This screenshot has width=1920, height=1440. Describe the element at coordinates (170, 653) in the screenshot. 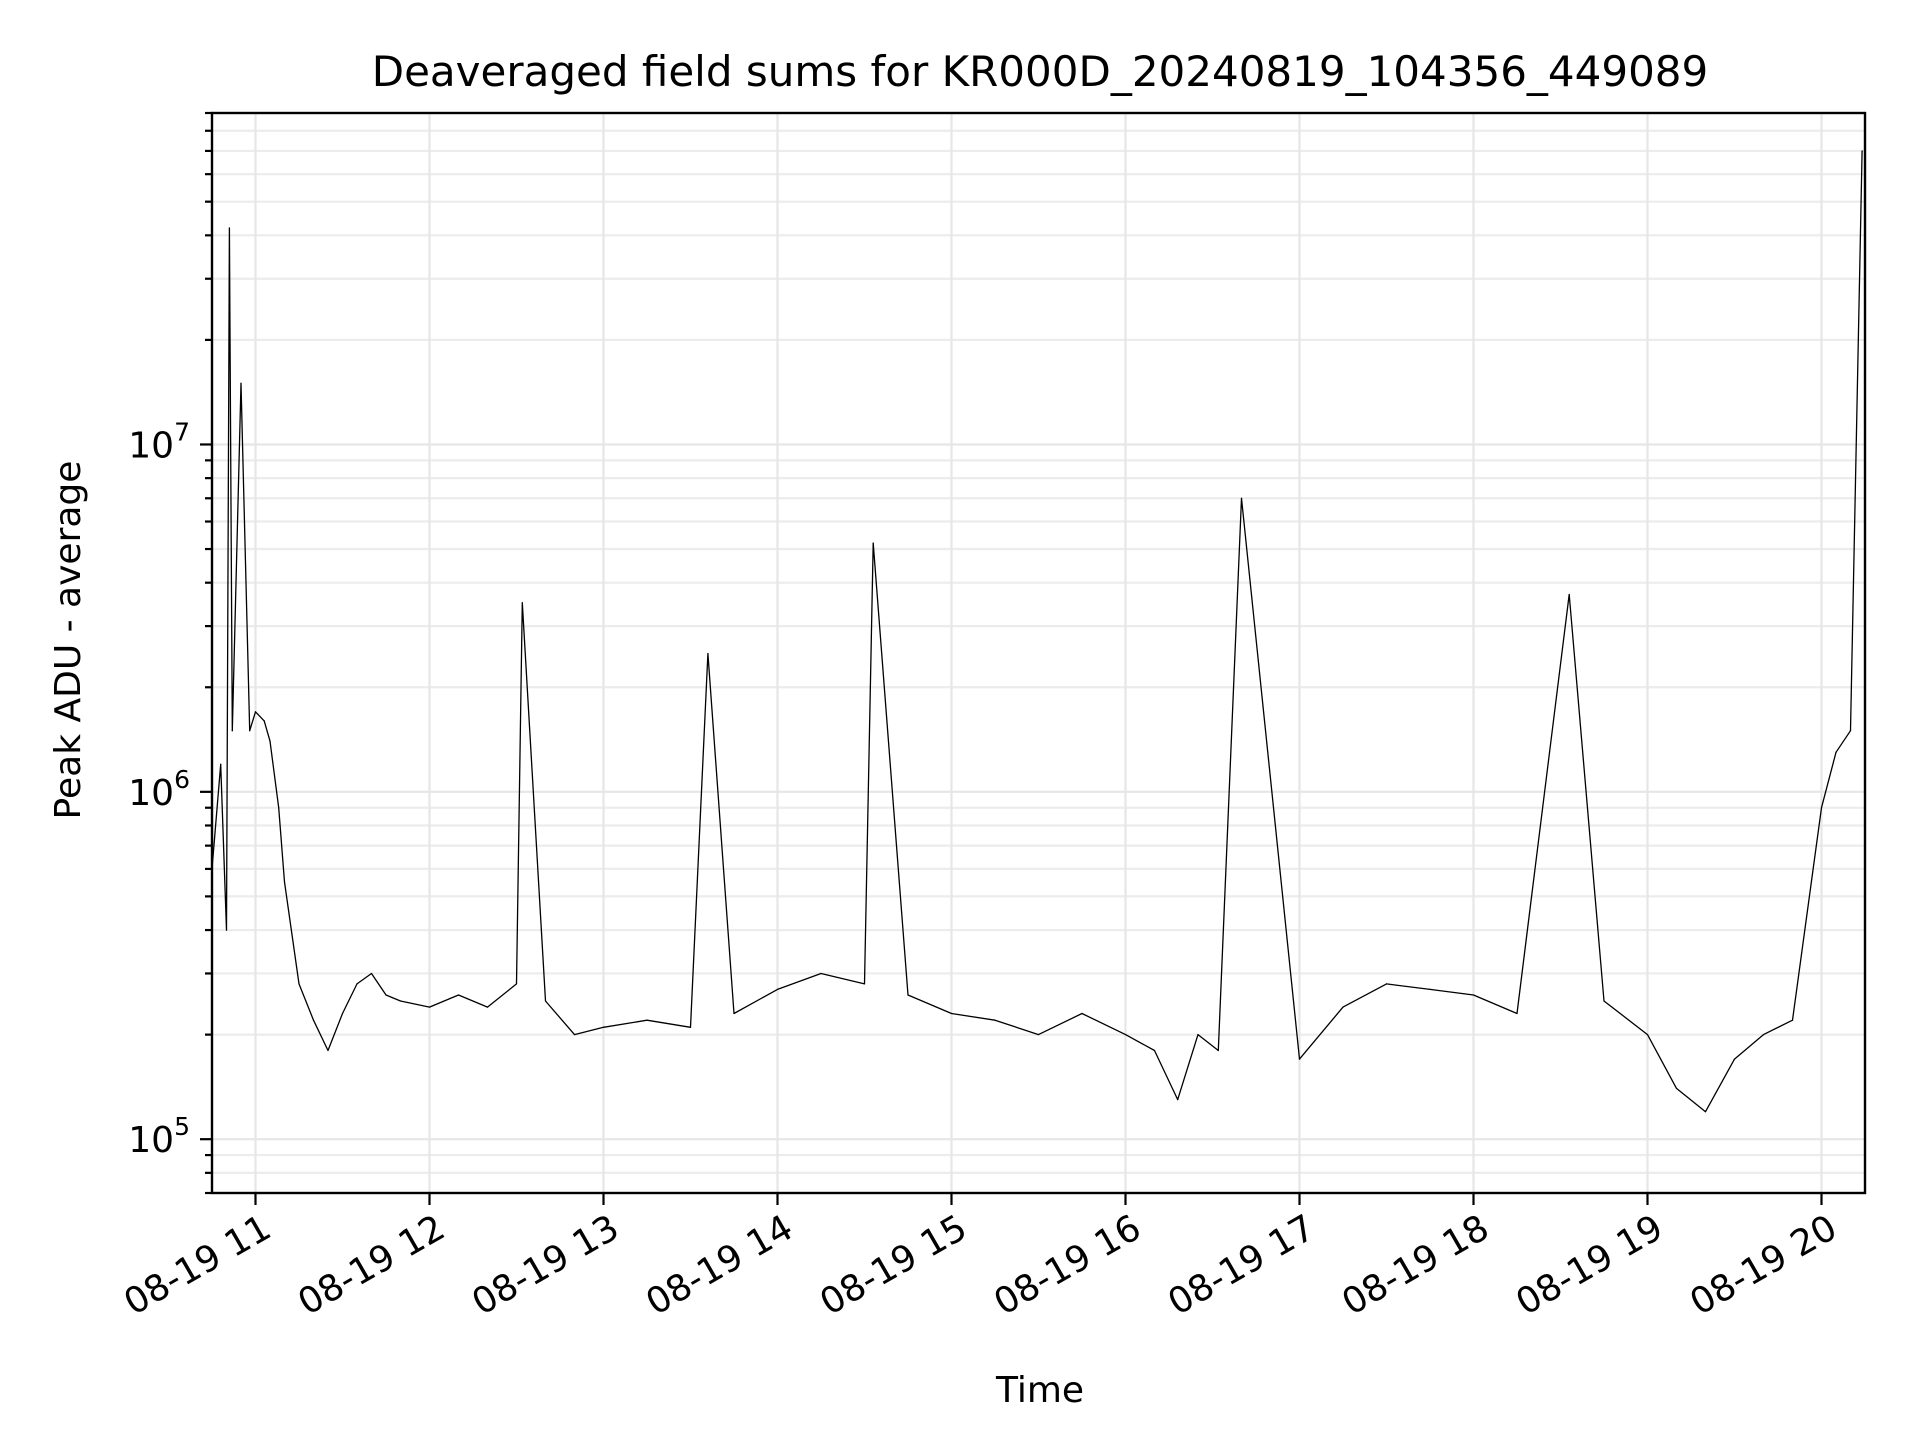

I see `y-axis: 10⁵ 10⁶ 10⁷` at that location.